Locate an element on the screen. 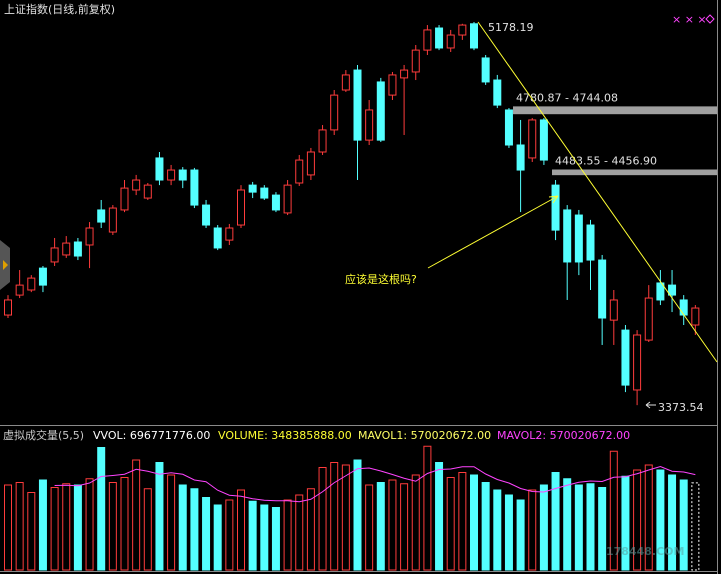 This screenshot has width=721, height=574. legend-entry: MAVOL1: 570020672.00 is located at coordinates (424, 435).